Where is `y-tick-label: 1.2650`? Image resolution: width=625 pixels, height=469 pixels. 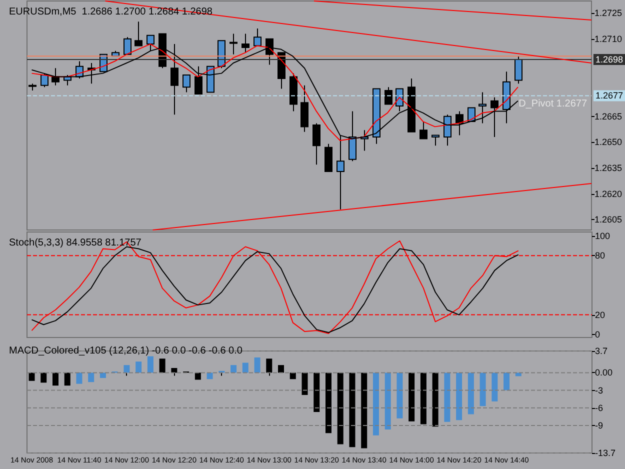 y-tick-label: 1.2650 is located at coordinates (608, 142).